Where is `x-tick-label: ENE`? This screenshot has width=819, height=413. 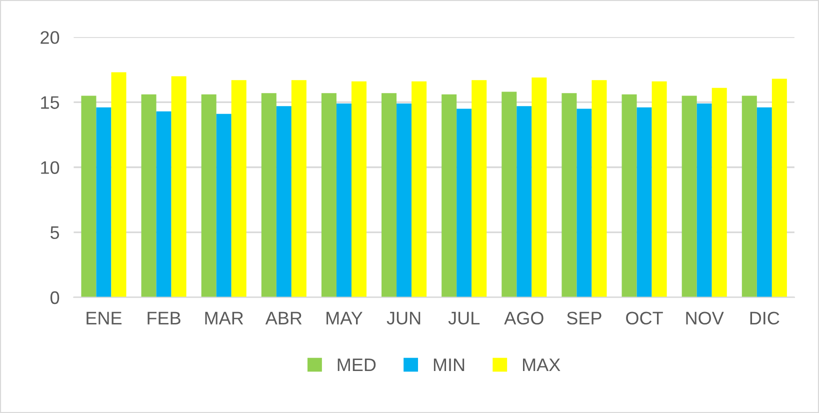 x-tick-label: ENE is located at coordinates (104, 318).